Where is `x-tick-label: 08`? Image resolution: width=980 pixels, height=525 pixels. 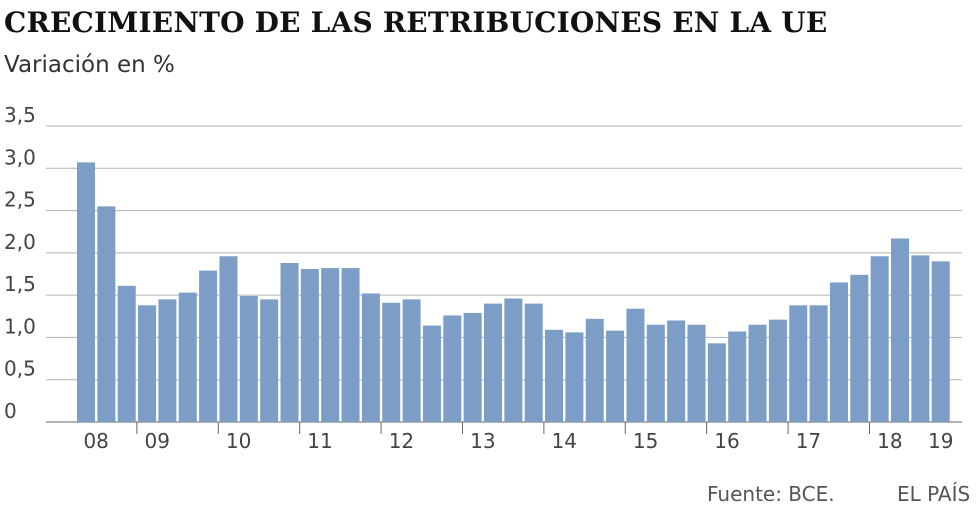
x-tick-label: 08 is located at coordinates (95, 441).